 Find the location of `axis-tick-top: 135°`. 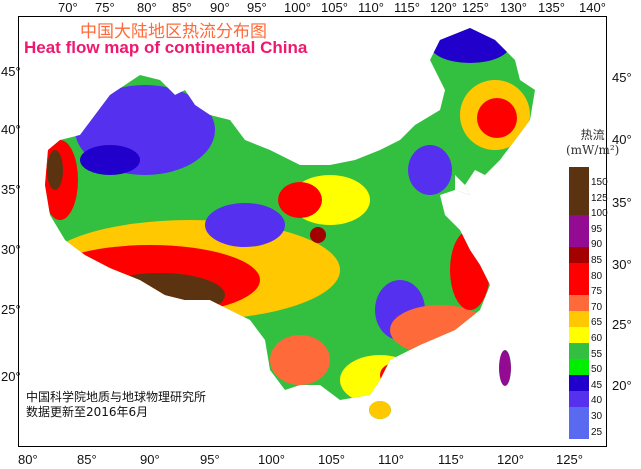

axis-tick-top: 135° is located at coordinates (551, 7).